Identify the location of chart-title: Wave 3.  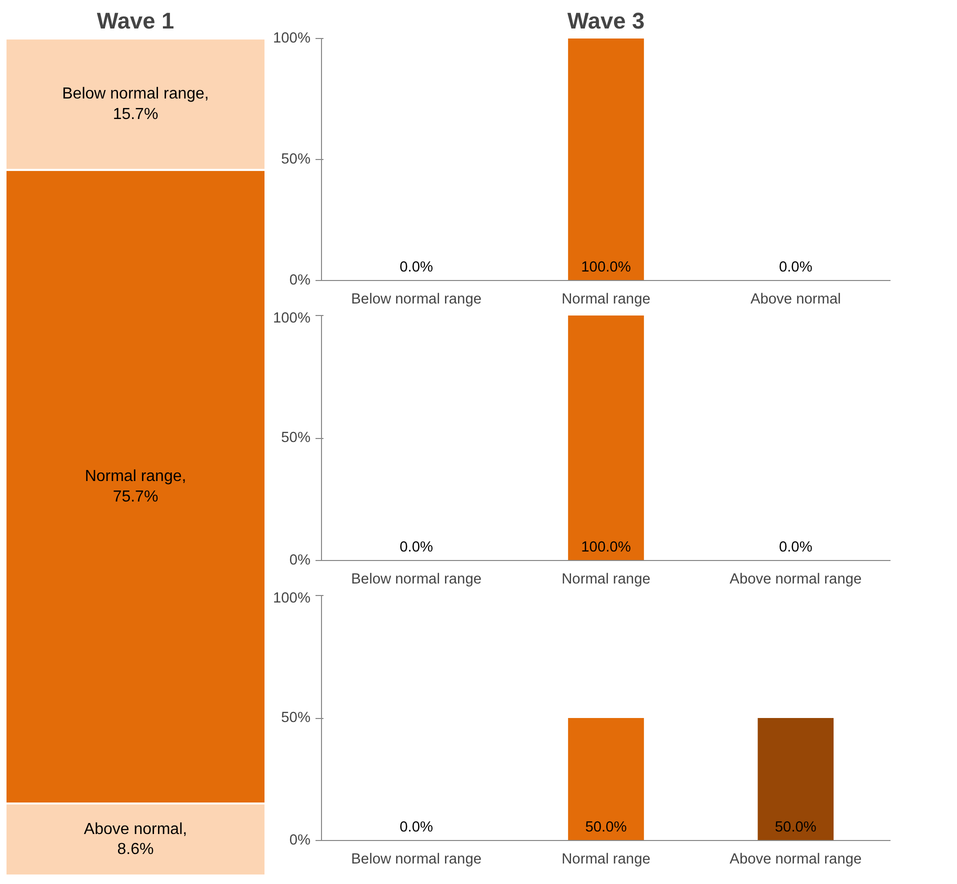
(606, 21).